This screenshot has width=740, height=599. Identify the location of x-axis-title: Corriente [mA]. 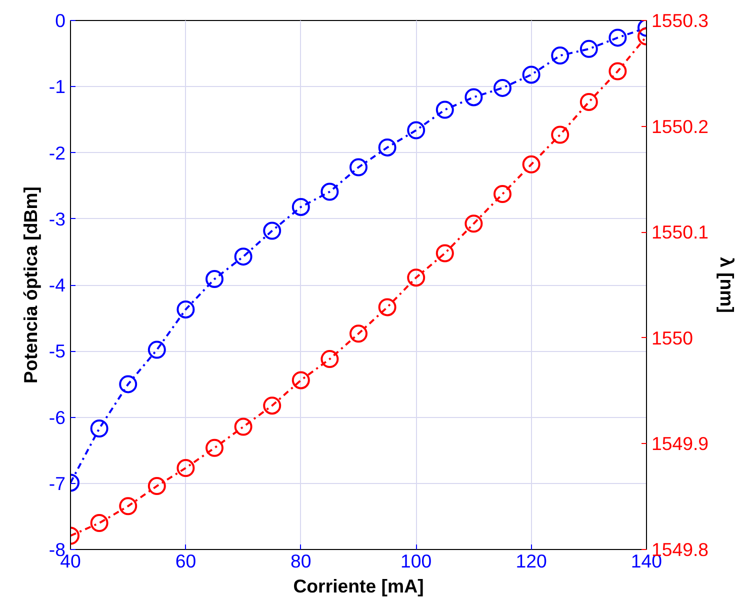
(358, 586).